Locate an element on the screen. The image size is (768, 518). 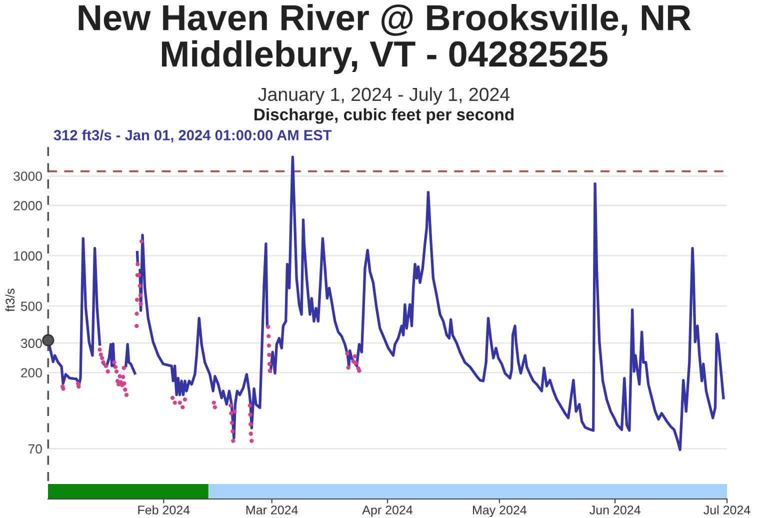
x-tick-label: Jun 2024 is located at coordinates (615, 510).